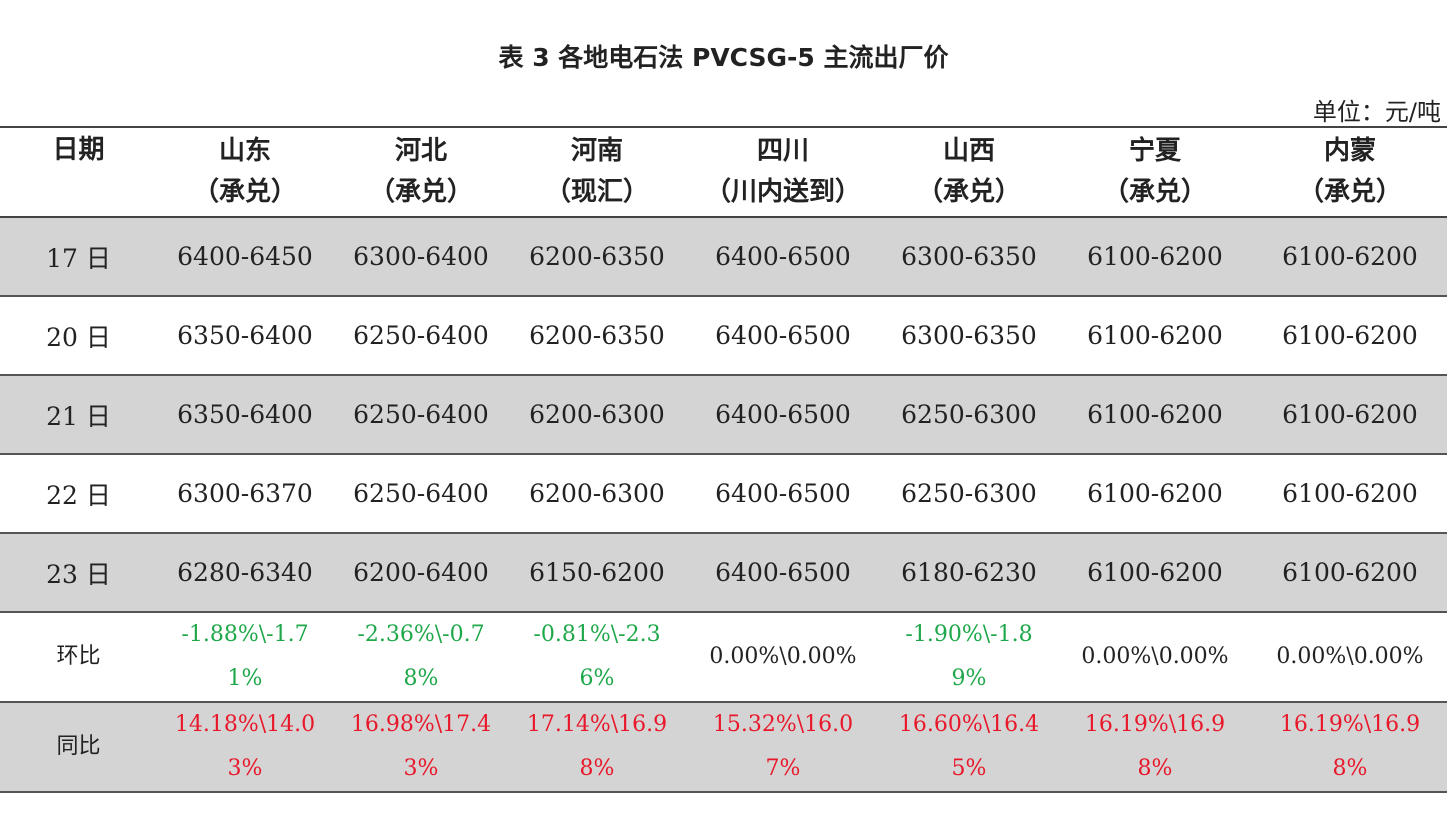 This screenshot has height=815, width=1447. I want to click on row-date: 23 日, so click(78, 573).